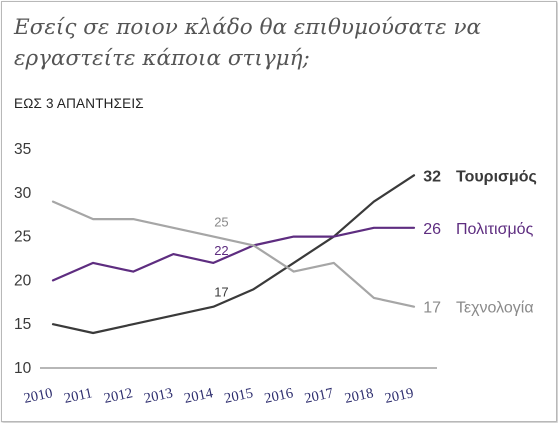  I want to click on x-tick-label: 2011, so click(78, 396).